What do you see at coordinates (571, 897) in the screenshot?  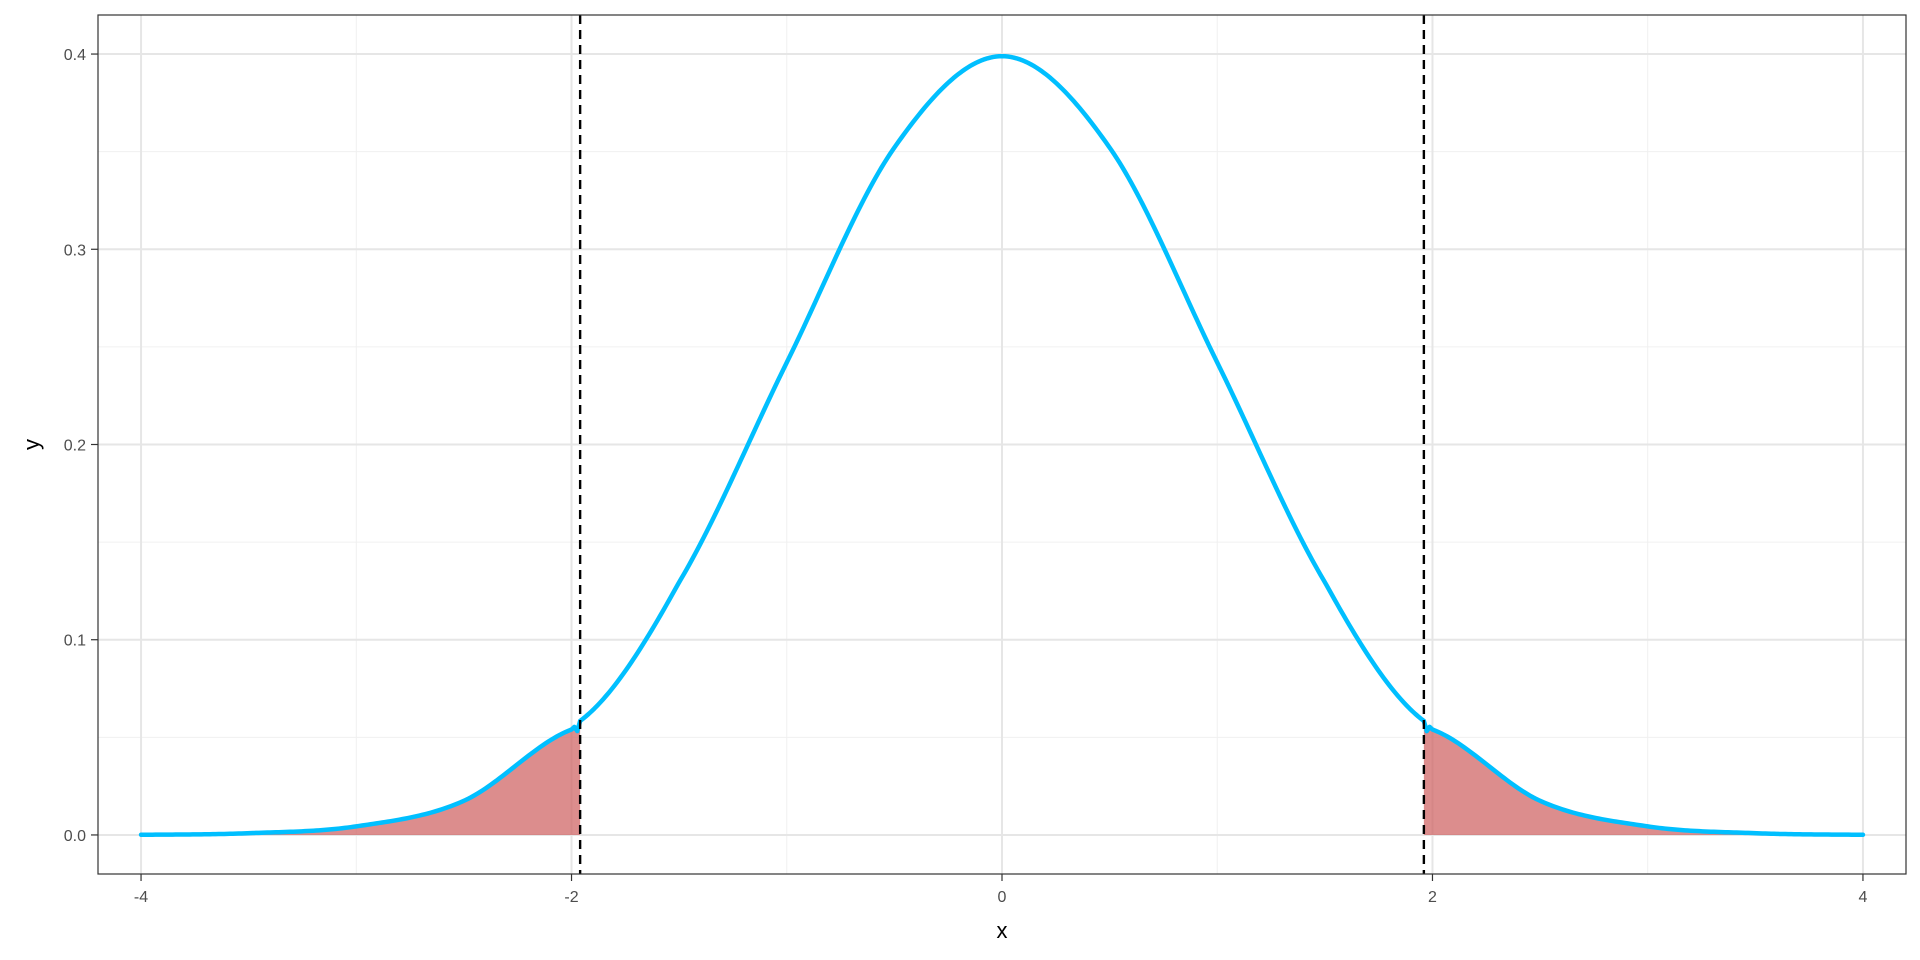 I see `x-tick-label: -2` at bounding box center [571, 897].